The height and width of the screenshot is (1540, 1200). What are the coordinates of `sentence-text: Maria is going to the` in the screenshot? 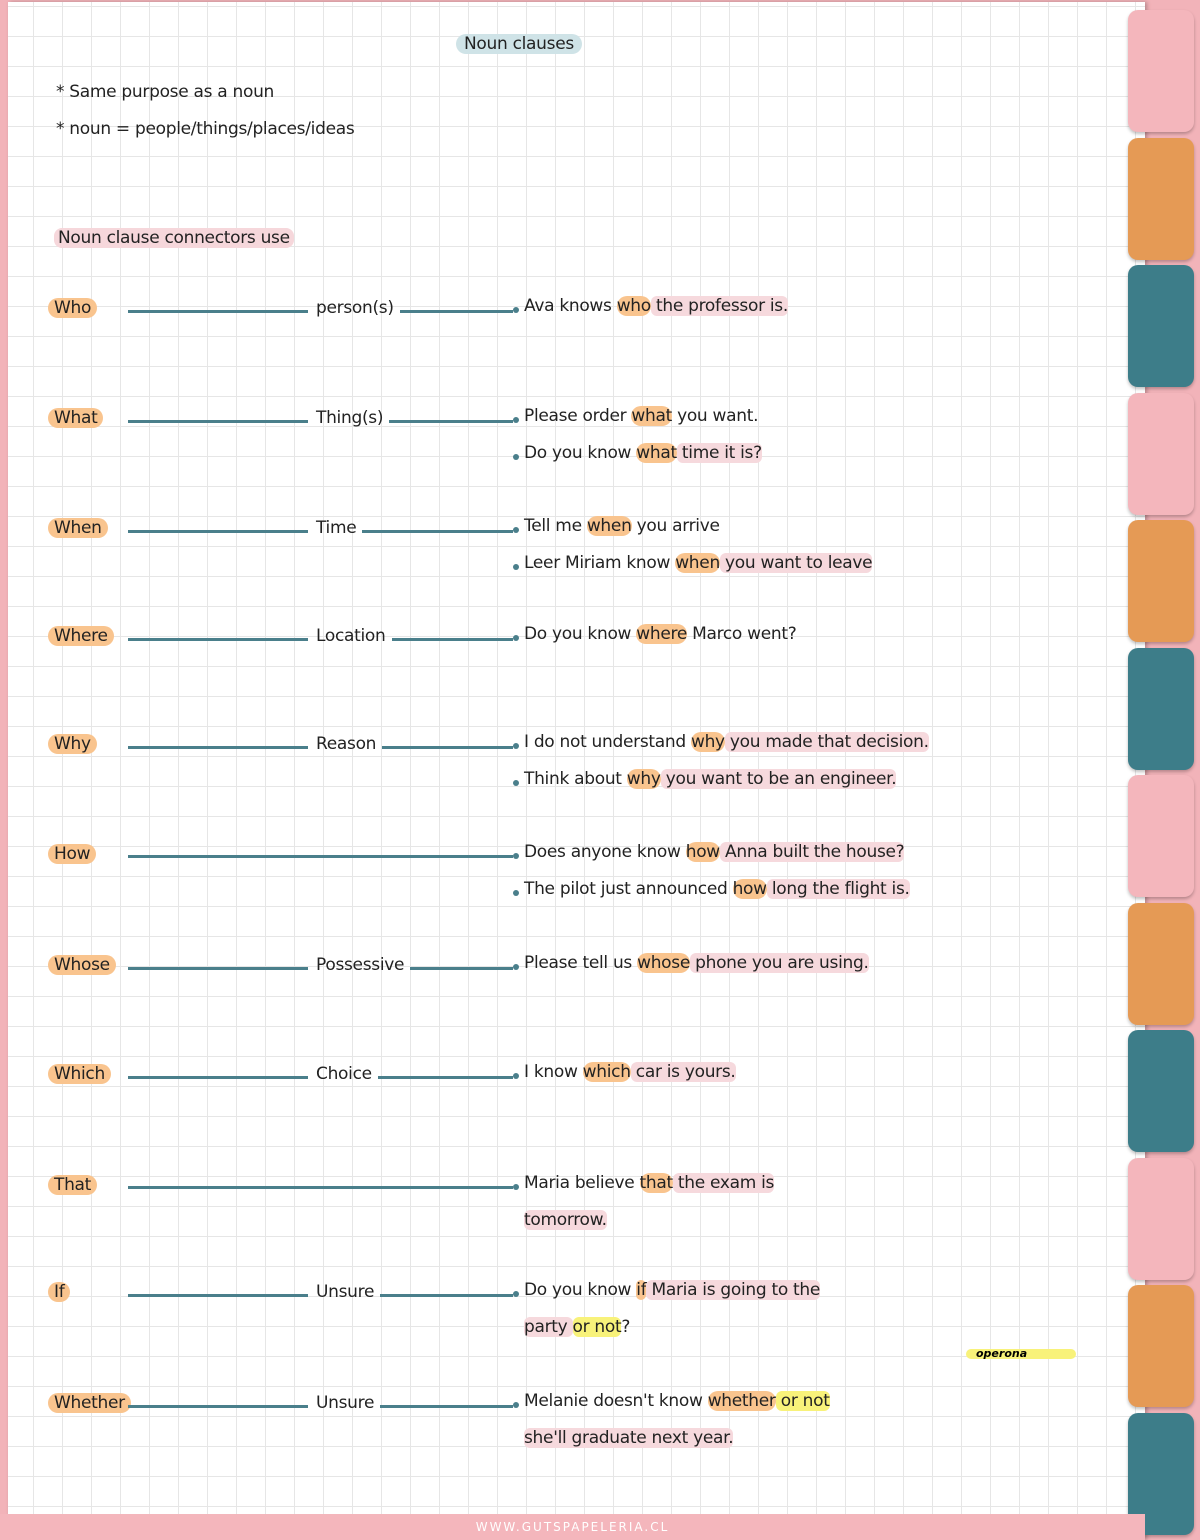 It's located at (733, 1290).